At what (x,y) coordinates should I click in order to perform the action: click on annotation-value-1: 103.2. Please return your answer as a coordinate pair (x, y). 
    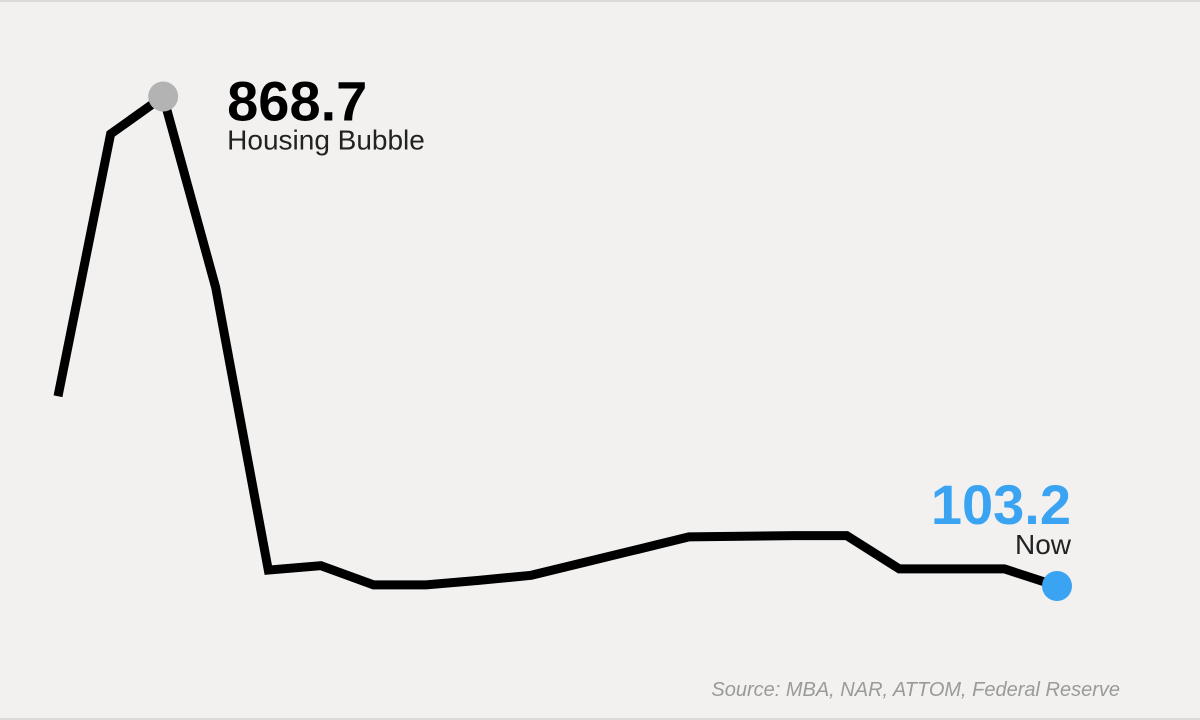
    Looking at the image, I should click on (1001, 504).